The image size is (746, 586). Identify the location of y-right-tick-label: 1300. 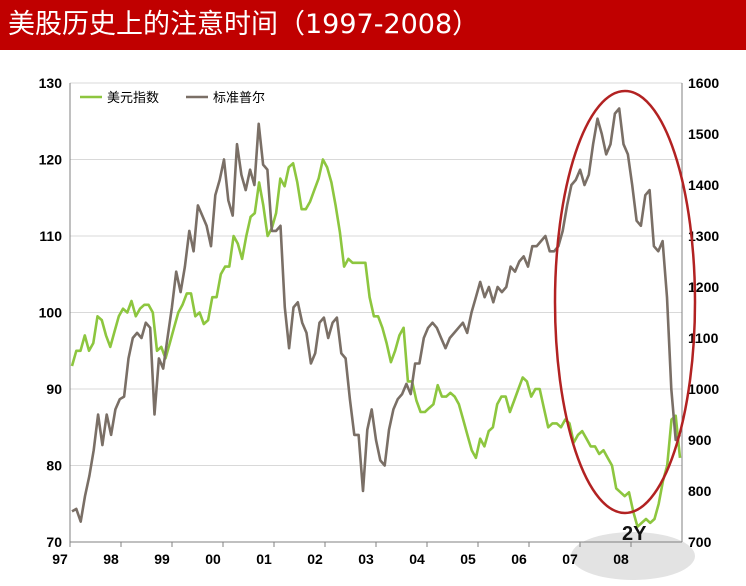
(703, 236).